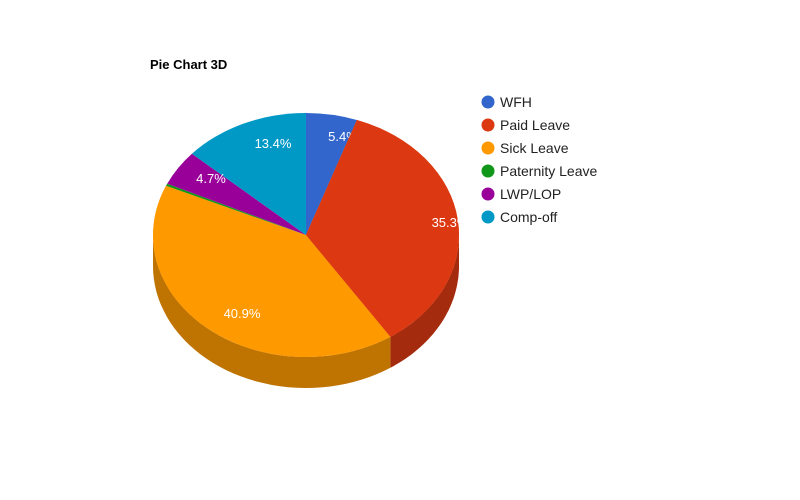  I want to click on legend-item: WFH, so click(506, 102).